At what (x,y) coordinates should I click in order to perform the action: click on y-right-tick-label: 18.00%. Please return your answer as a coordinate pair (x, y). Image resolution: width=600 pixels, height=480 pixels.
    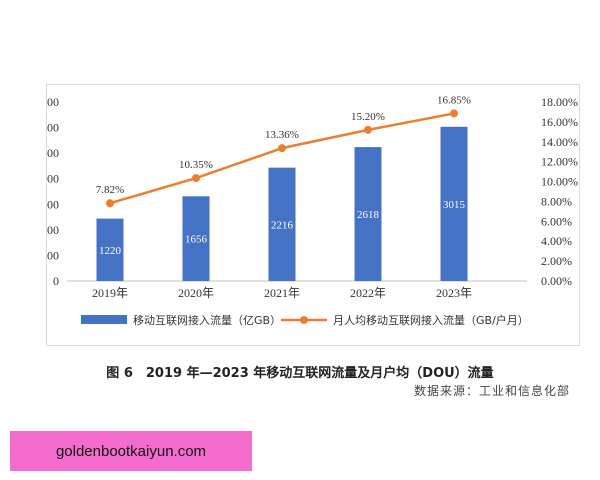
    Looking at the image, I should click on (559, 102).